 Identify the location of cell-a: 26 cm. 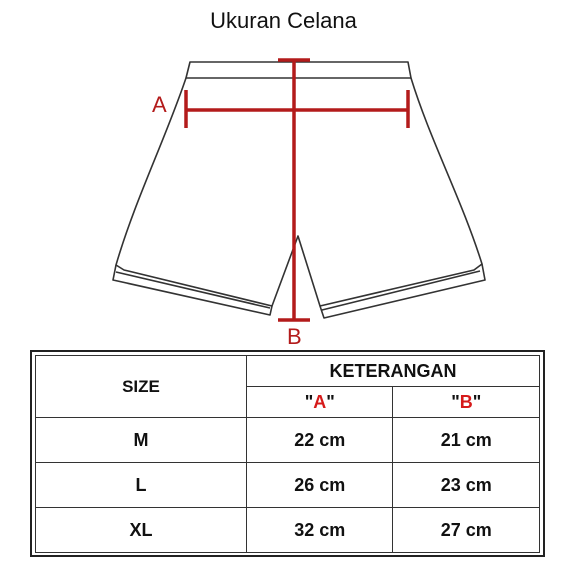
(319, 485).